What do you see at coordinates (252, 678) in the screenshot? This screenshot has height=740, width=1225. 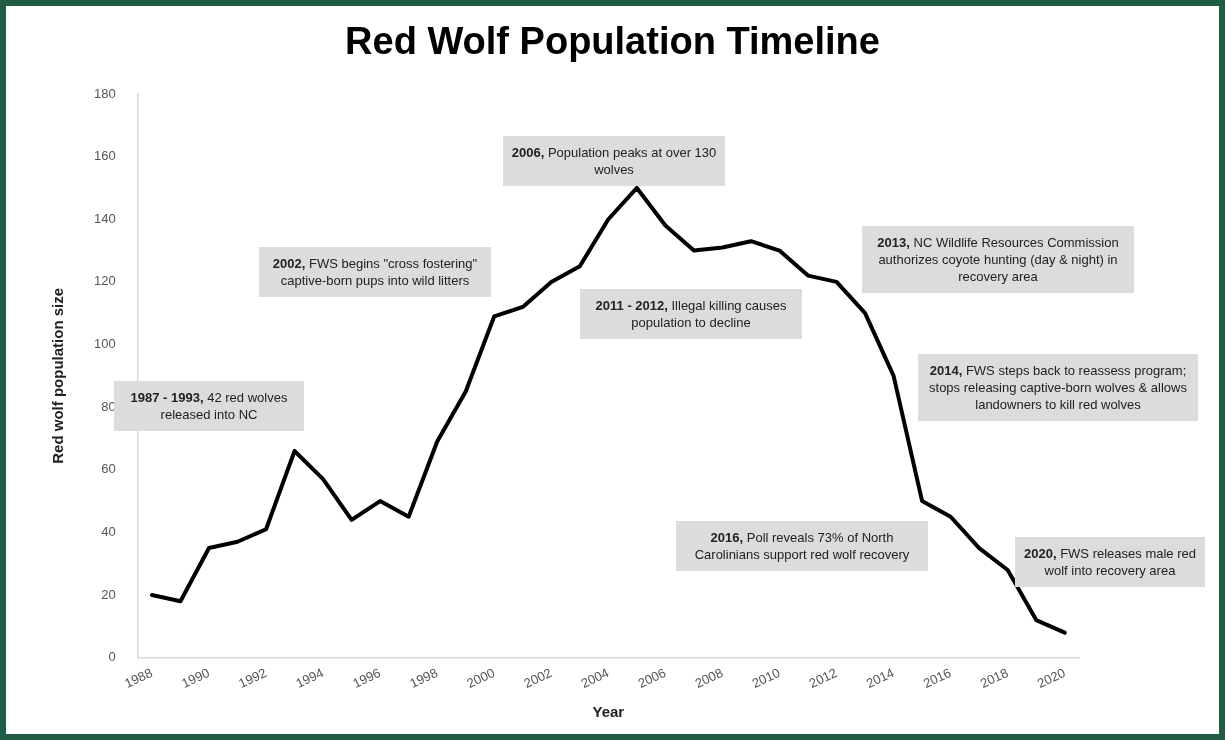 I see `x-tick-label: 1992` at bounding box center [252, 678].